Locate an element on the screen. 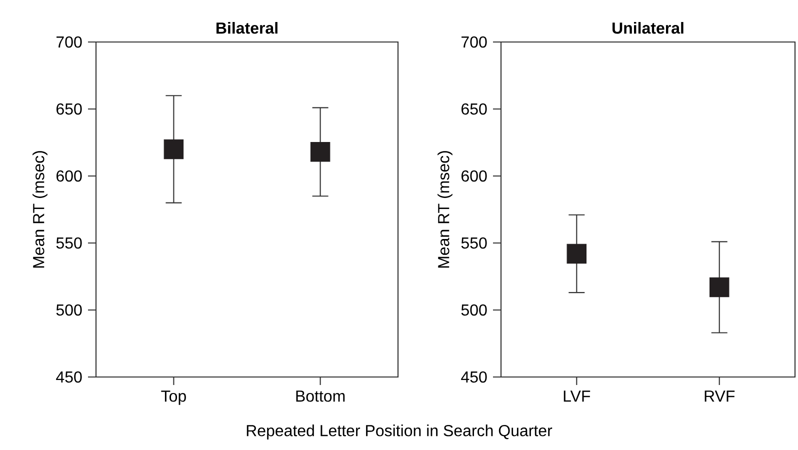 The image size is (798, 450). x-tick-label: Bottom is located at coordinates (320, 396).